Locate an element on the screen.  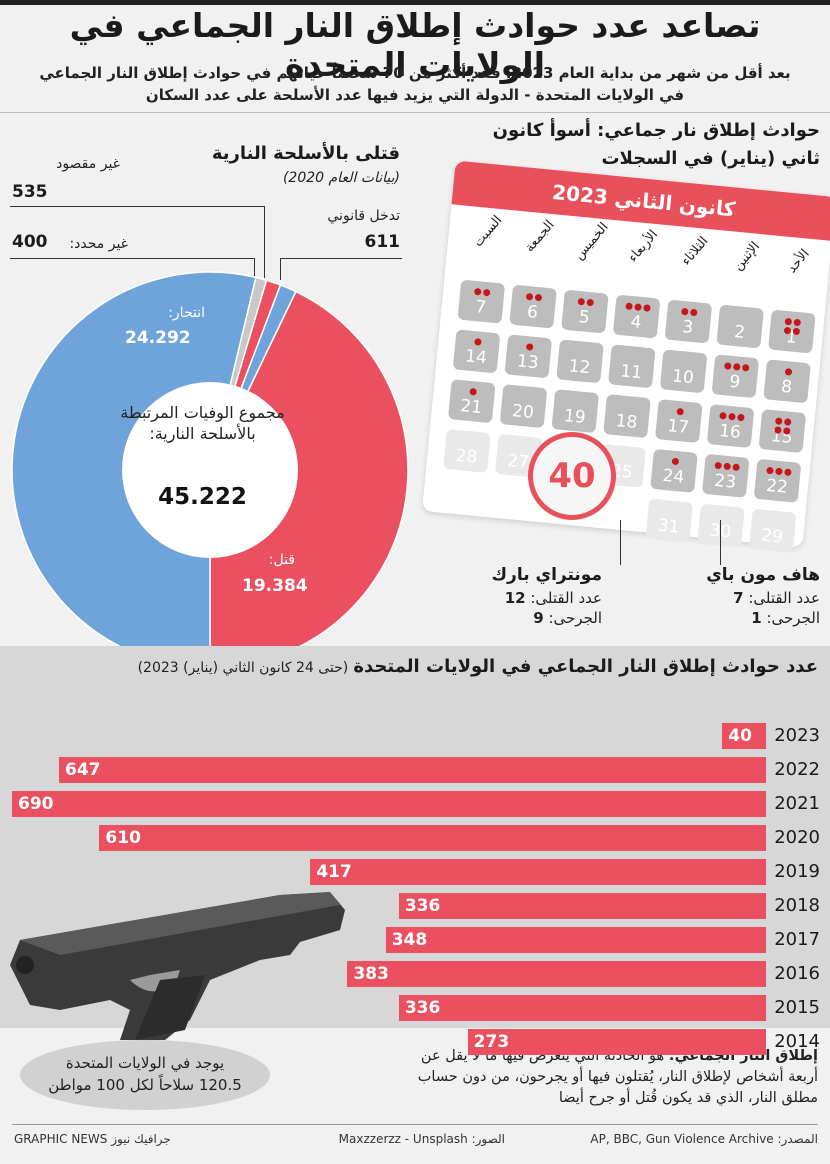
day-name: الجمعة is located at coordinates (540, 236).